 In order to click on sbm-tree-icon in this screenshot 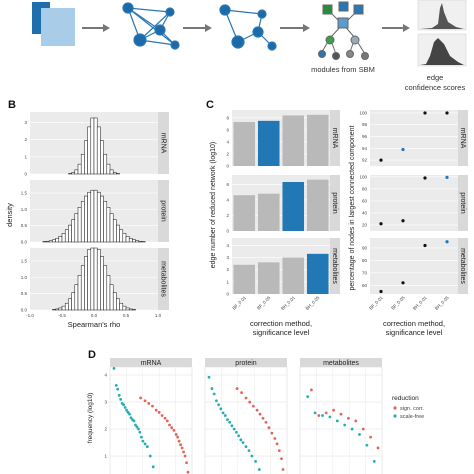, I will do `click(343, 30)`.